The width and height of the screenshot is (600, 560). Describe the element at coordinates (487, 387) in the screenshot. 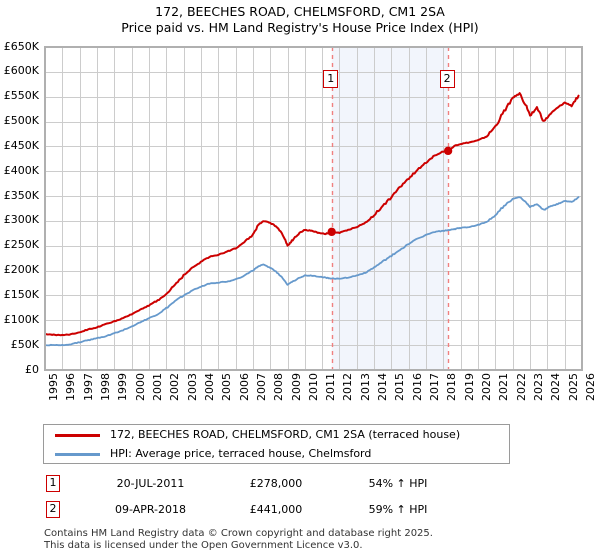

I see `x-axis-tick-label: 2020` at that location.